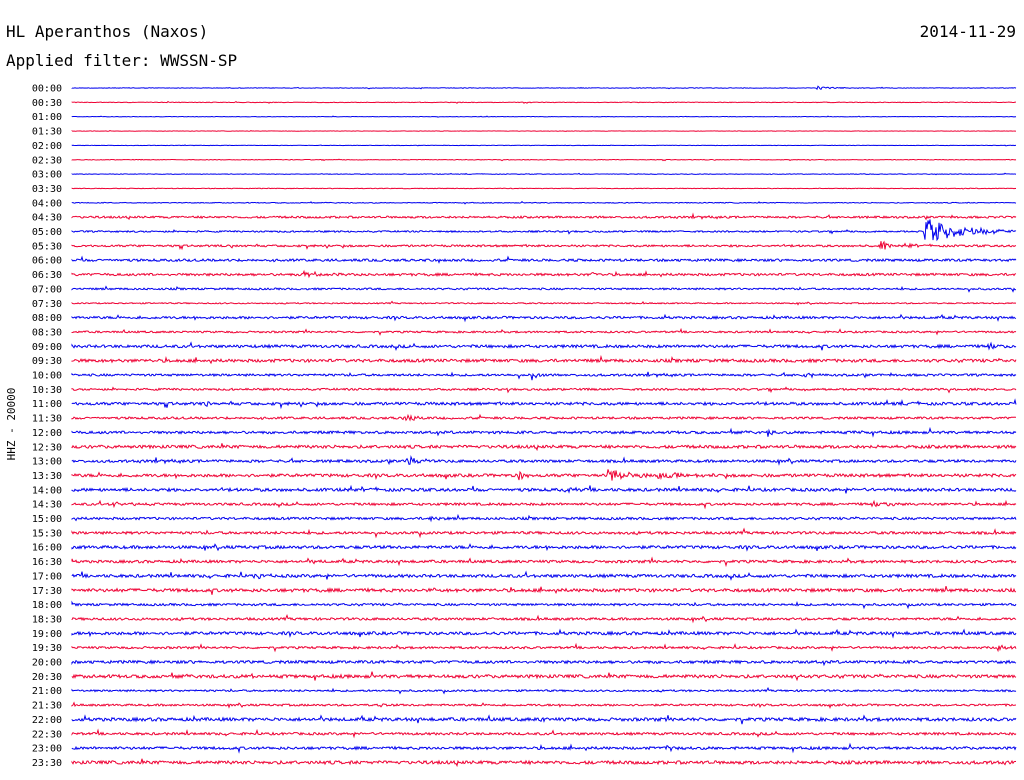 The width and height of the screenshot is (1024, 780). I want to click on station-title: HL Aperanthos (Naxos), so click(107, 31).